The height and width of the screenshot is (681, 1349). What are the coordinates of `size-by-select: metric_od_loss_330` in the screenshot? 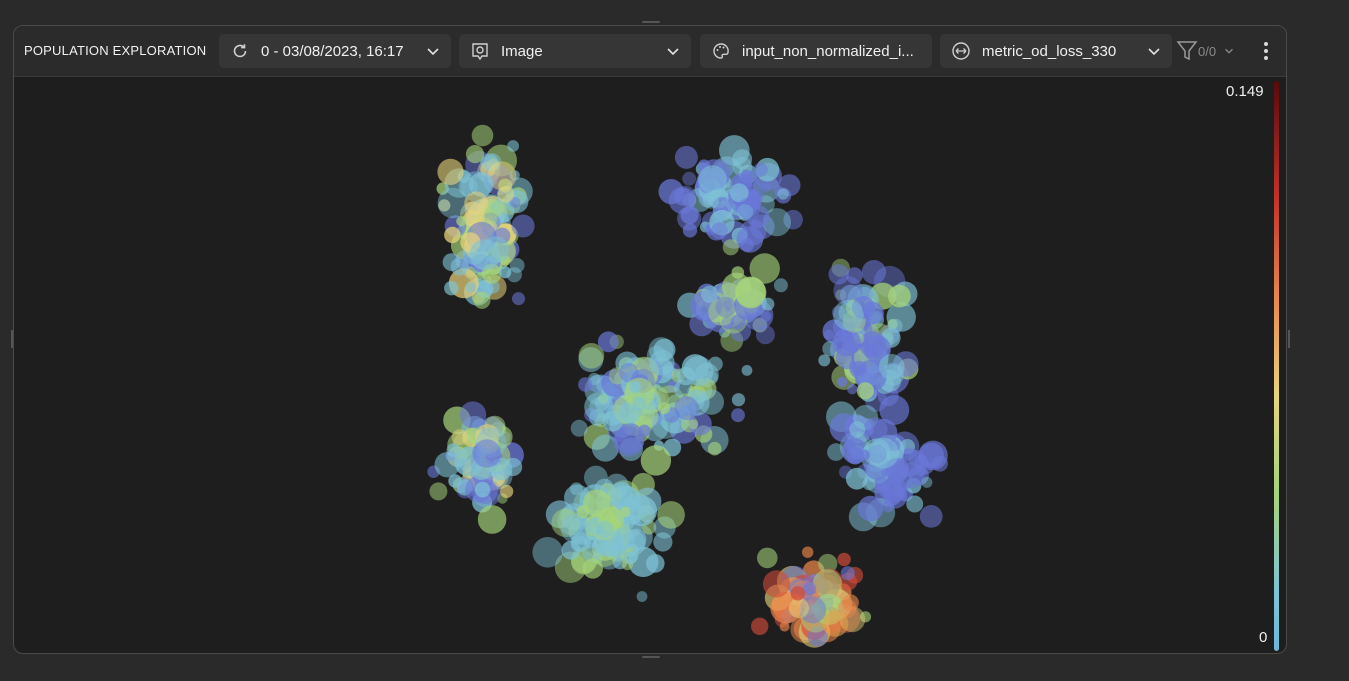 It's located at (1056, 51).